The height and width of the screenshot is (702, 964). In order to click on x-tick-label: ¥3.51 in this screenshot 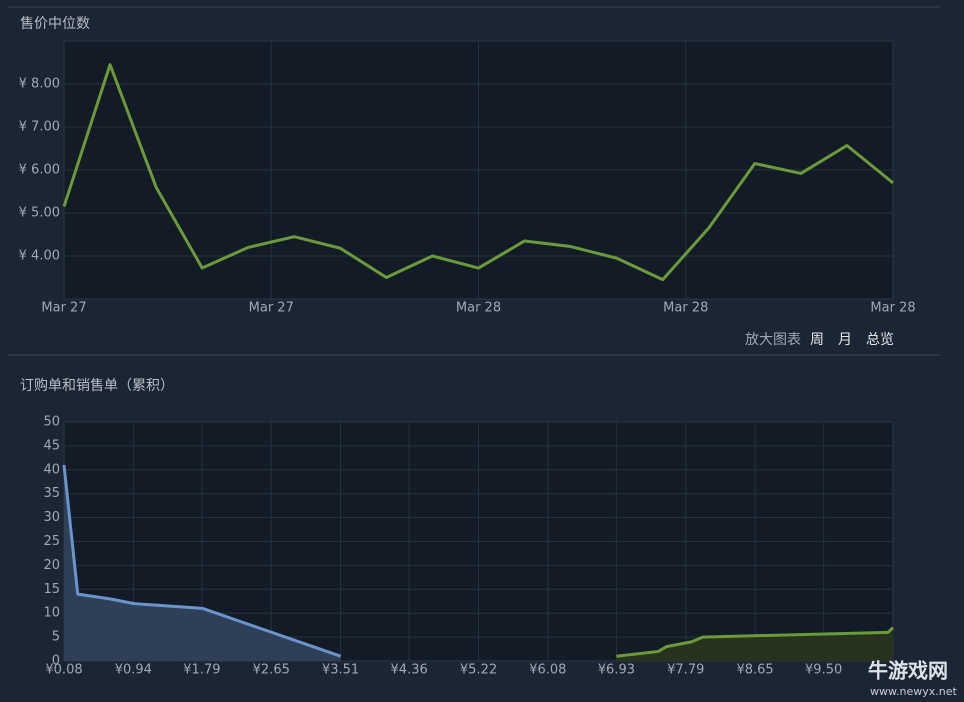, I will do `click(340, 670)`.